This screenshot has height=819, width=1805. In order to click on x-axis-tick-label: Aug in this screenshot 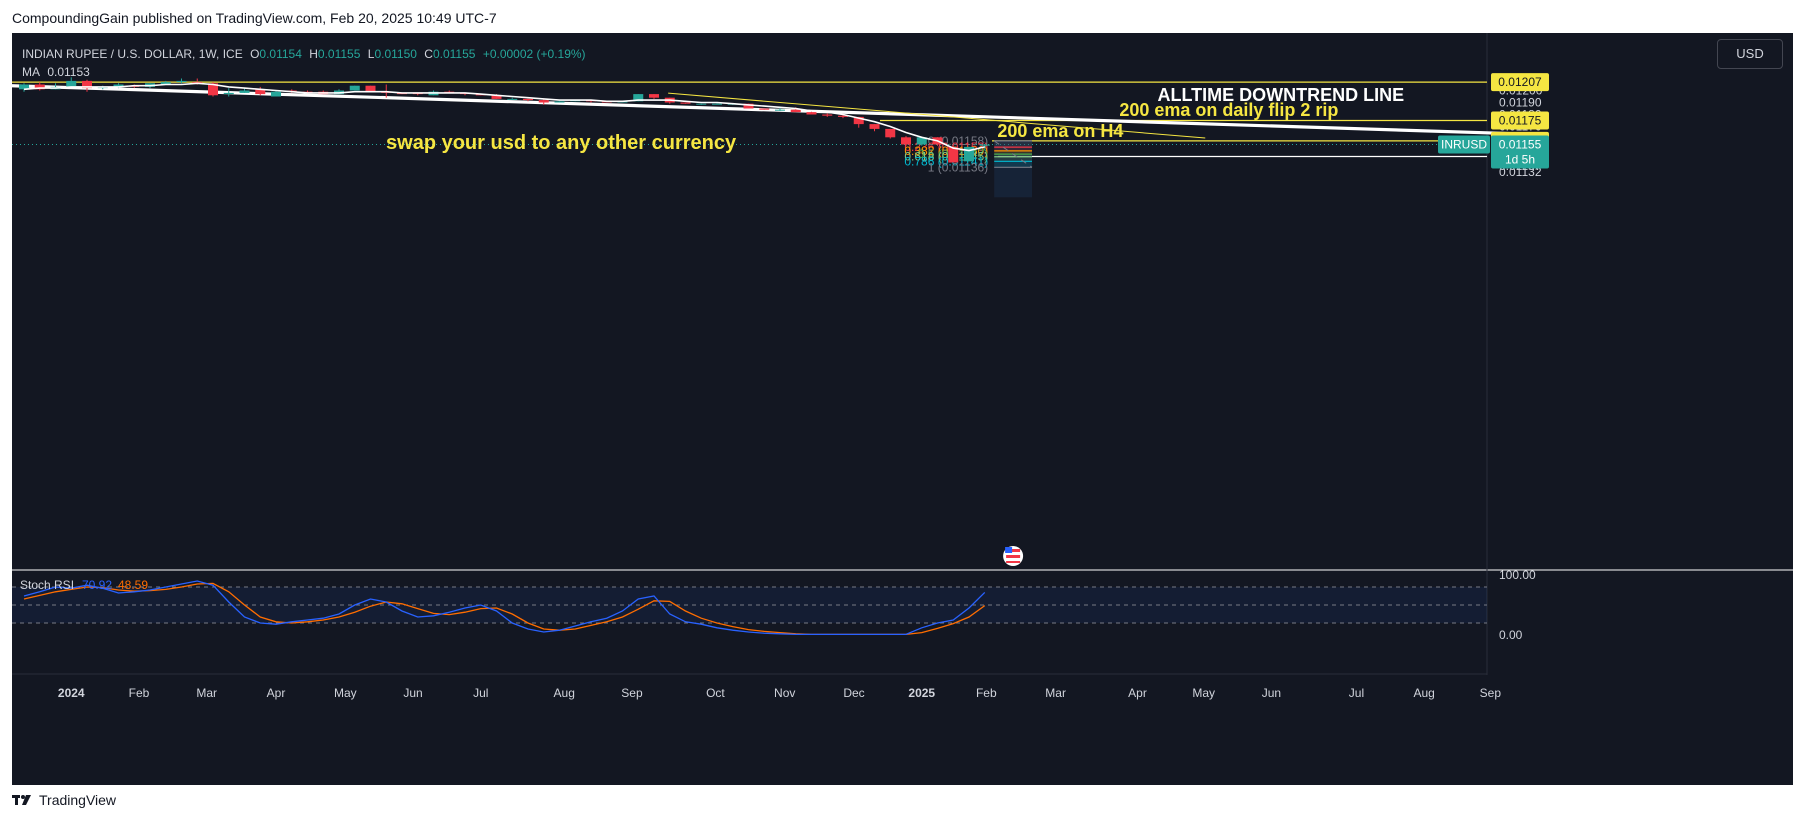, I will do `click(564, 693)`.